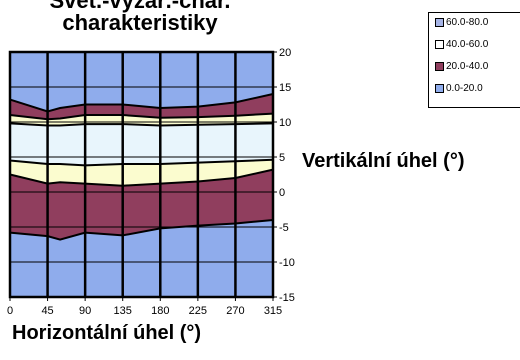  Describe the element at coordinates (285, 88) in the screenshot. I see `y-tick-label-15: 15` at that location.